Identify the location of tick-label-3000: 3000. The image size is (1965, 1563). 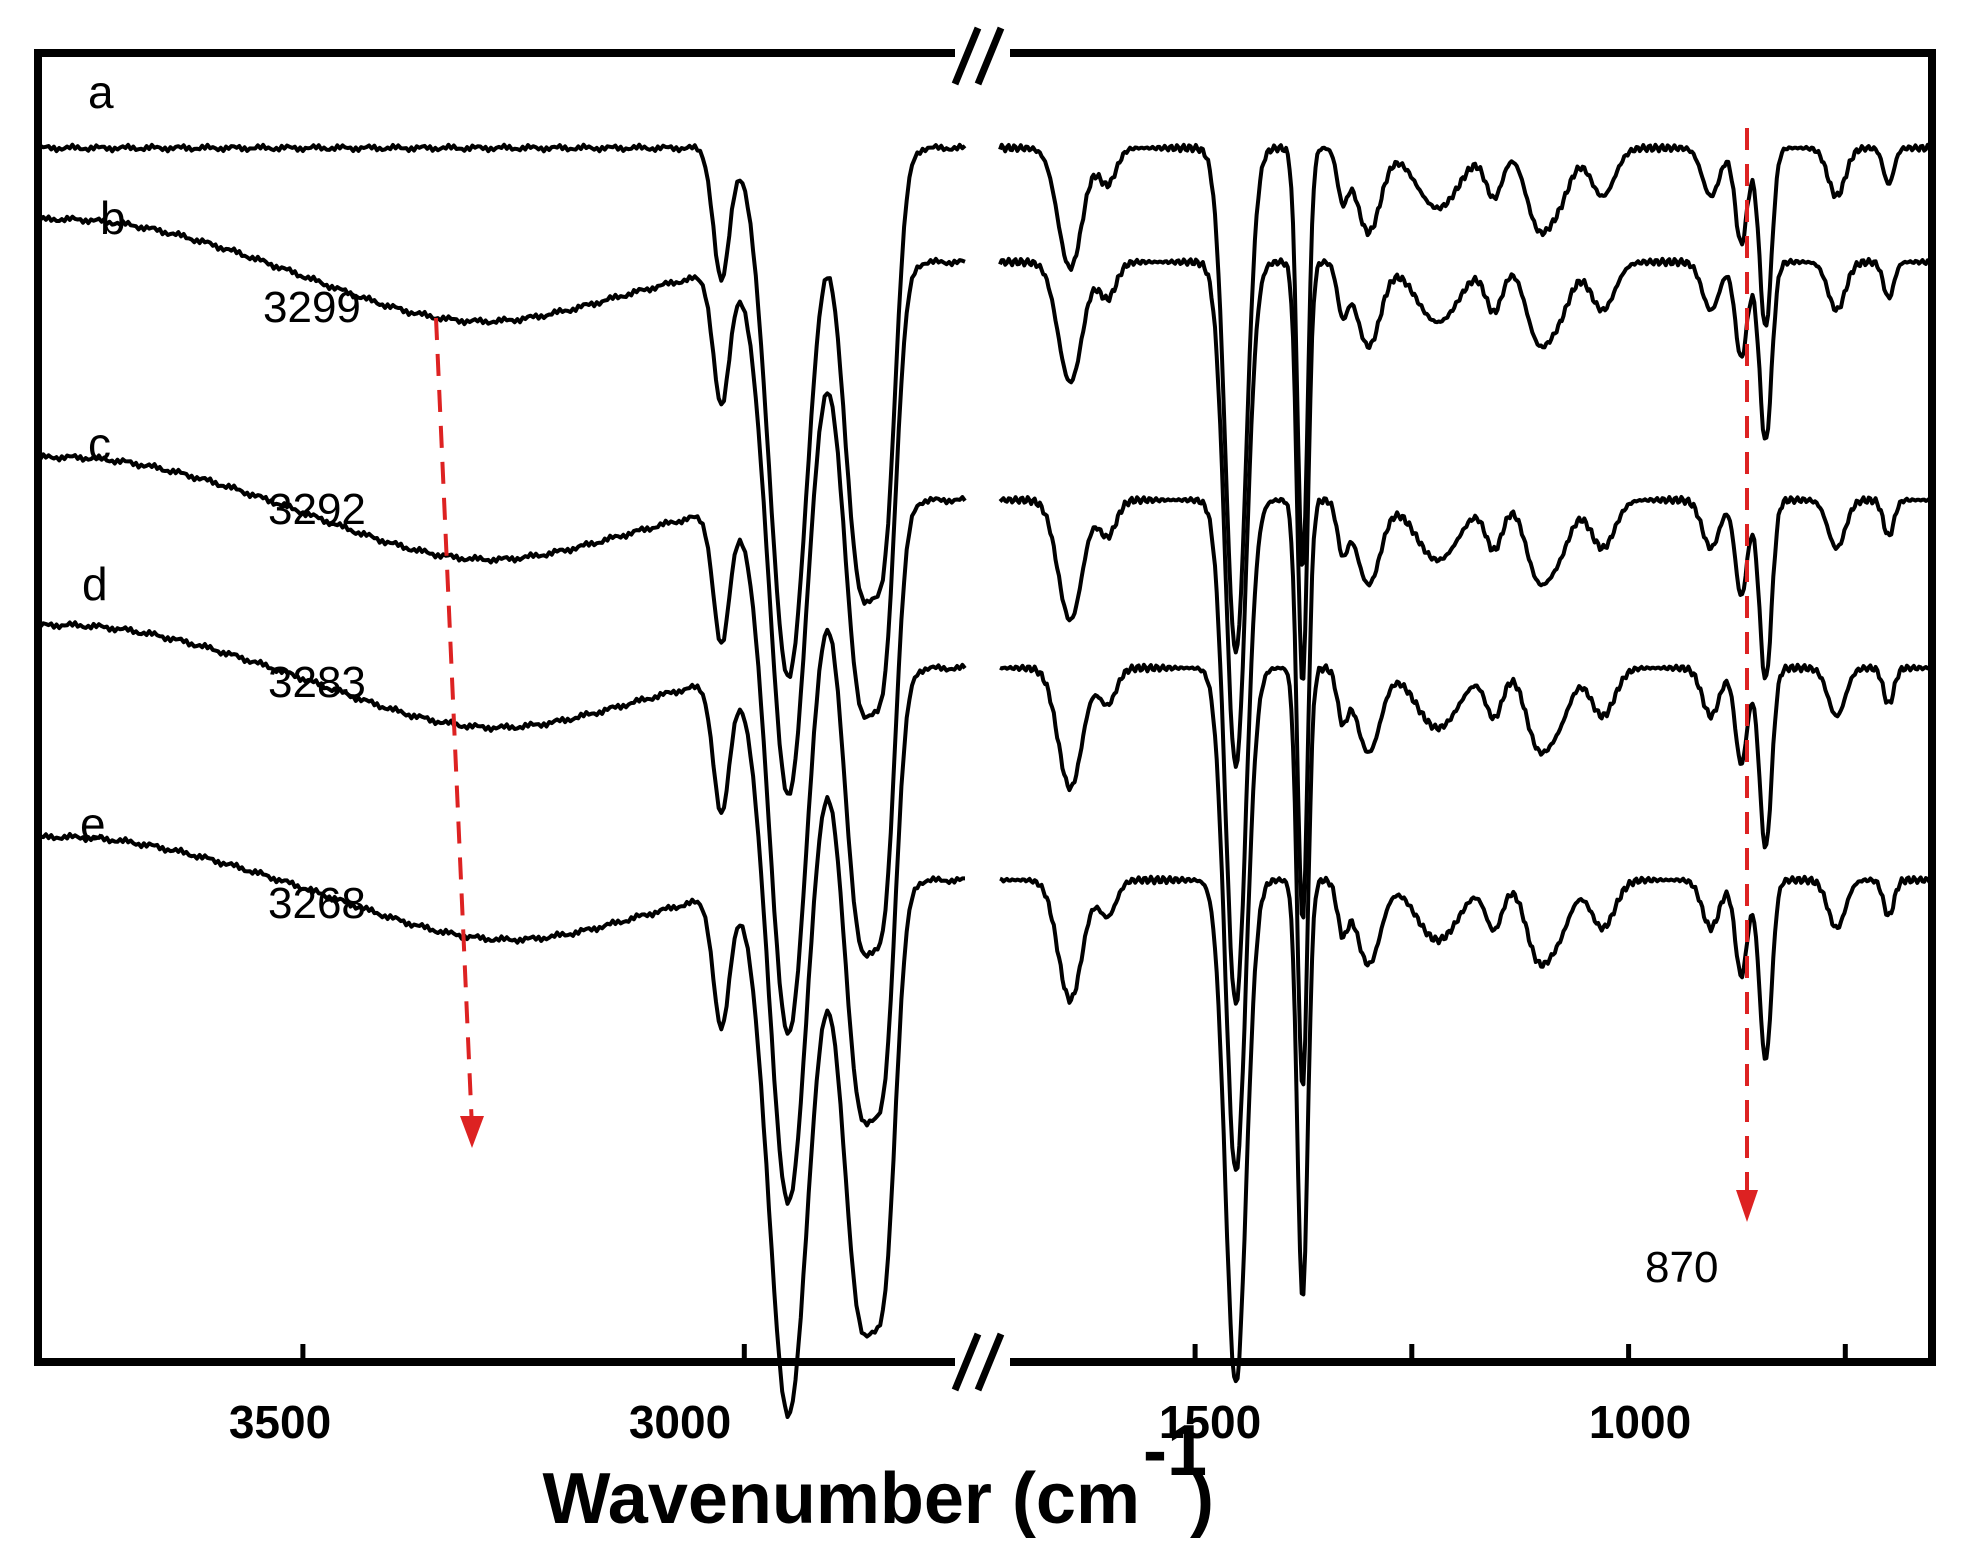
(680, 1422).